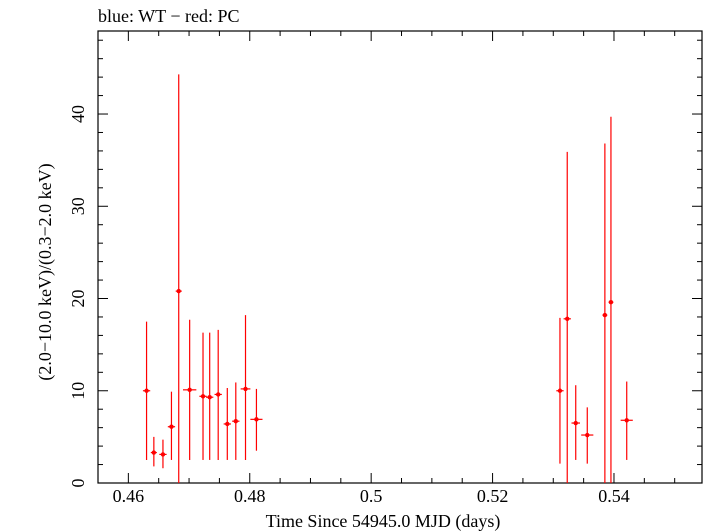  I want to click on x-tick-label: 0.46, so click(129, 496).